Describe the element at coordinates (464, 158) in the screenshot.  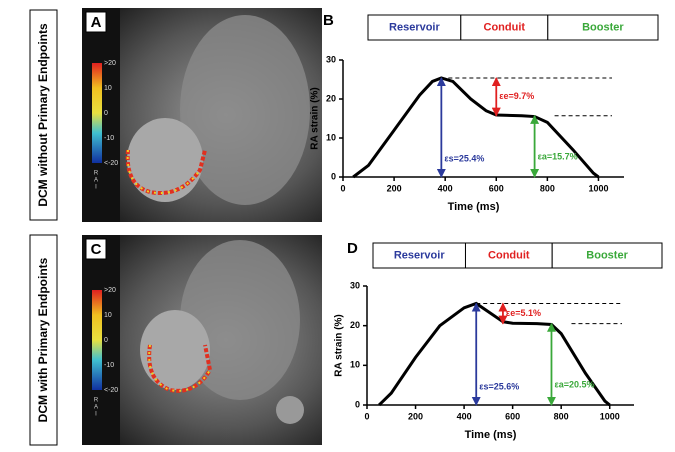
I see `strain-label: εs=25.4%` at that location.